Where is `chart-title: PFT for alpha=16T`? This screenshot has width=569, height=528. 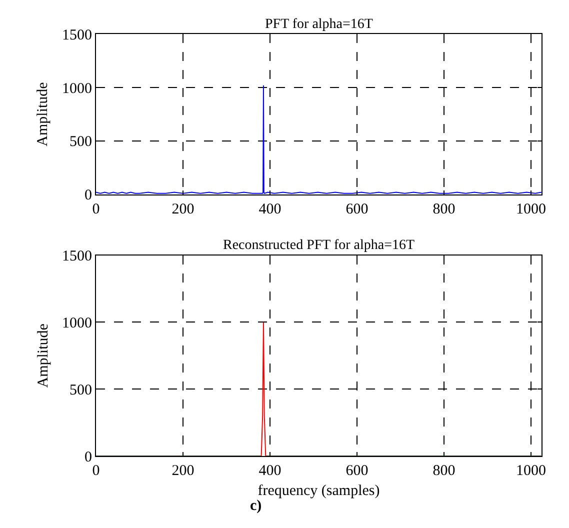
chart-title: PFT for alpha=16T is located at coordinates (319, 24).